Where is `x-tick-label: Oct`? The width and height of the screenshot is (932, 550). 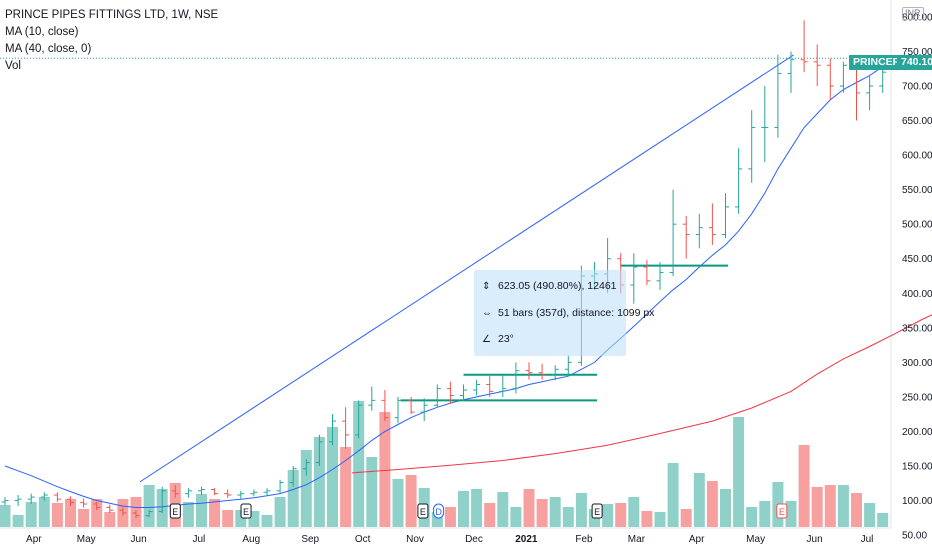
x-tick-label: Oct is located at coordinates (363, 539).